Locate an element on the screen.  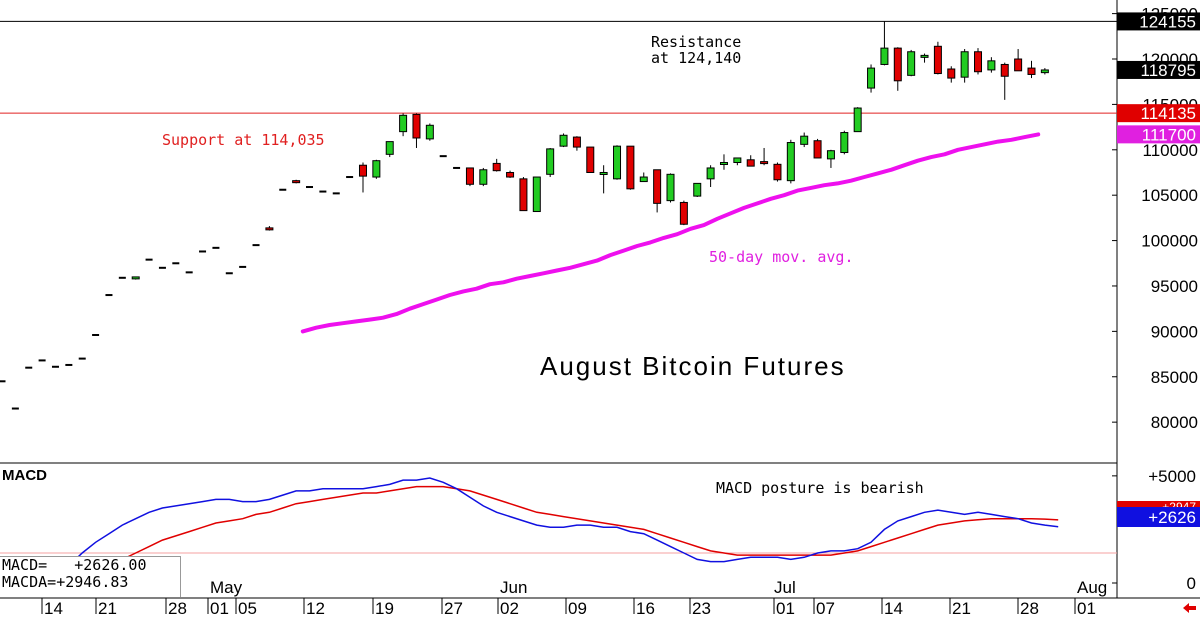
svg-text: 118795 is located at coordinates (1168, 70).